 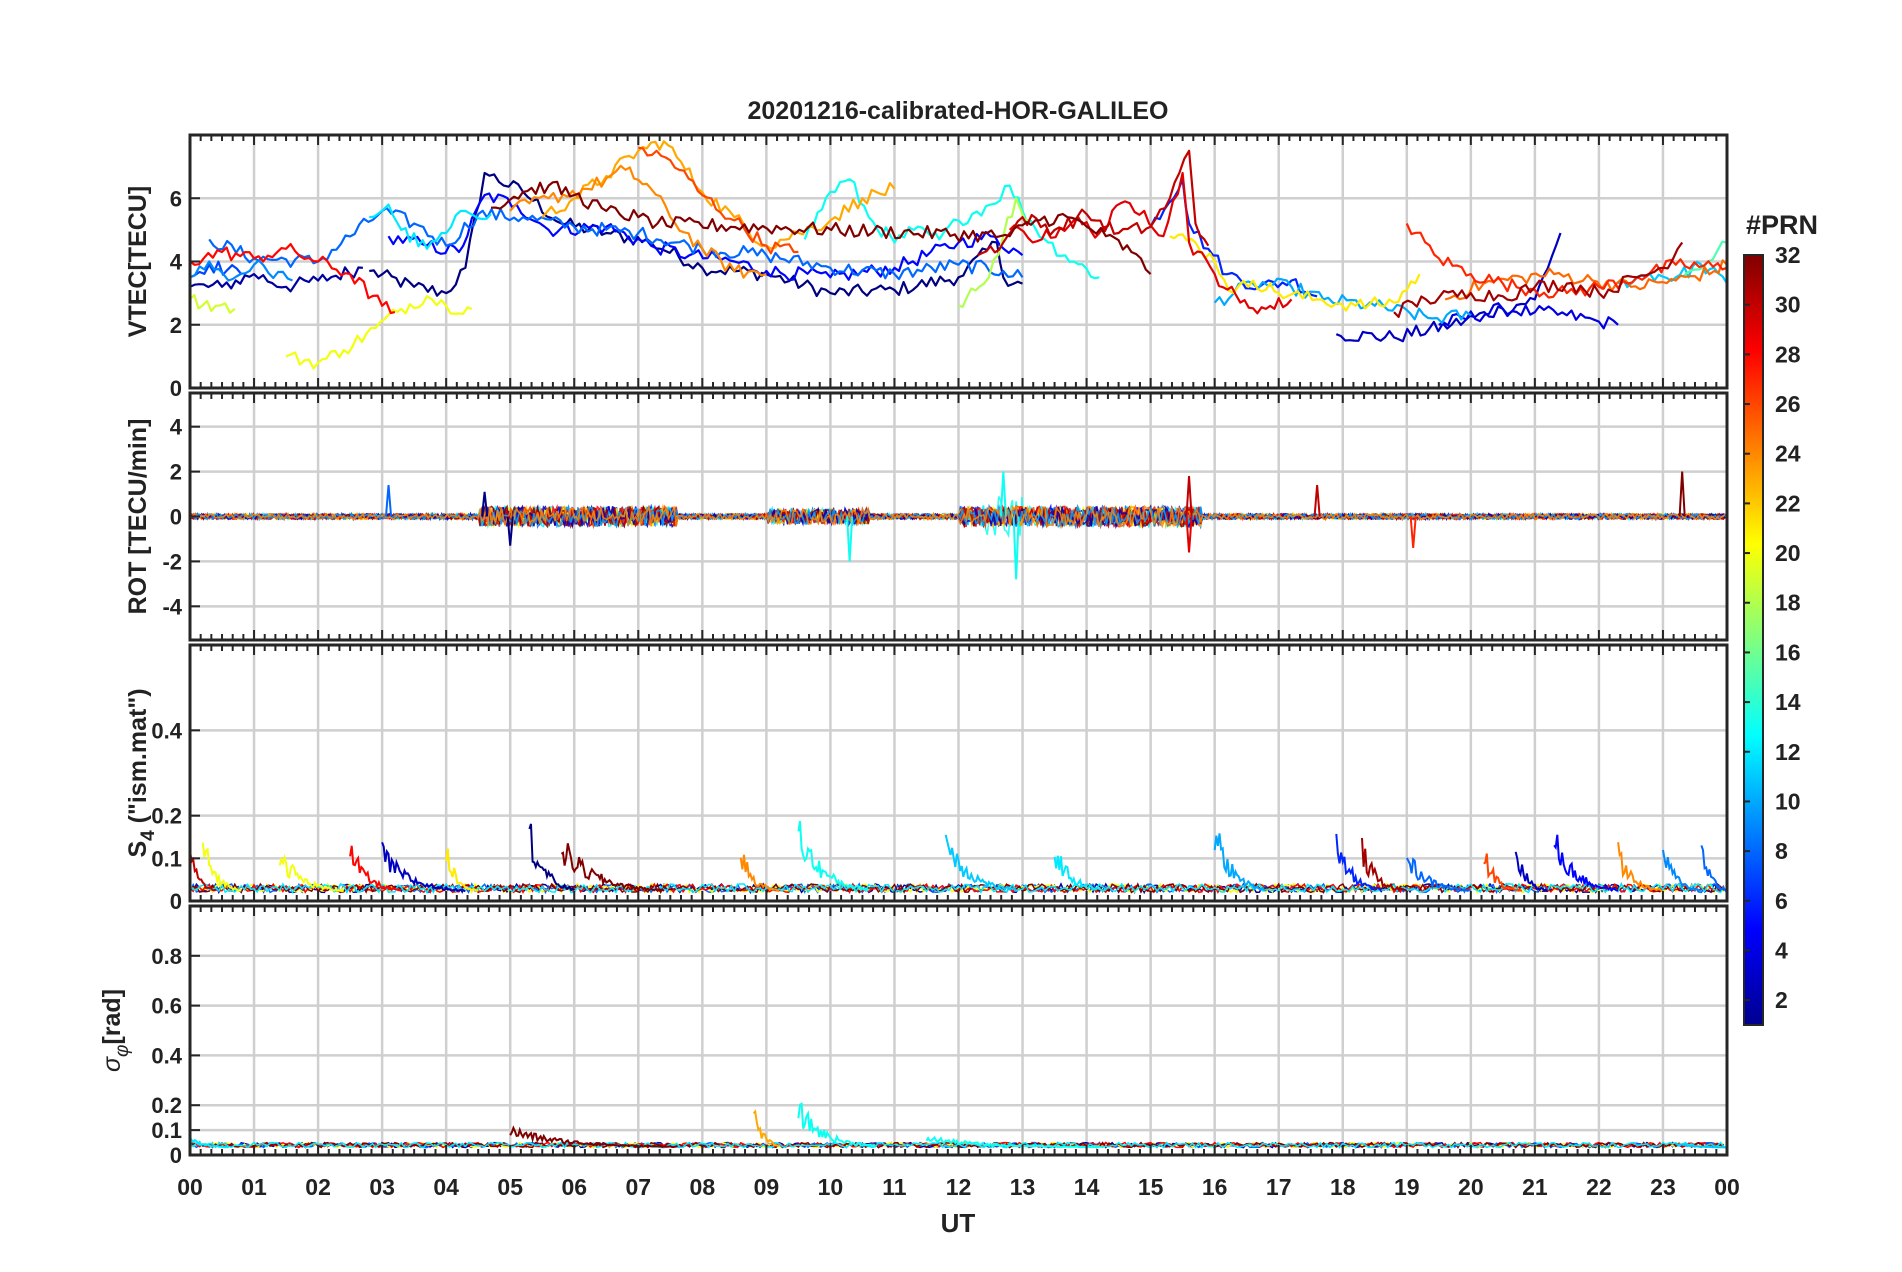 I want to click on y-label-rest: [rad], so click(x=112, y=1017).